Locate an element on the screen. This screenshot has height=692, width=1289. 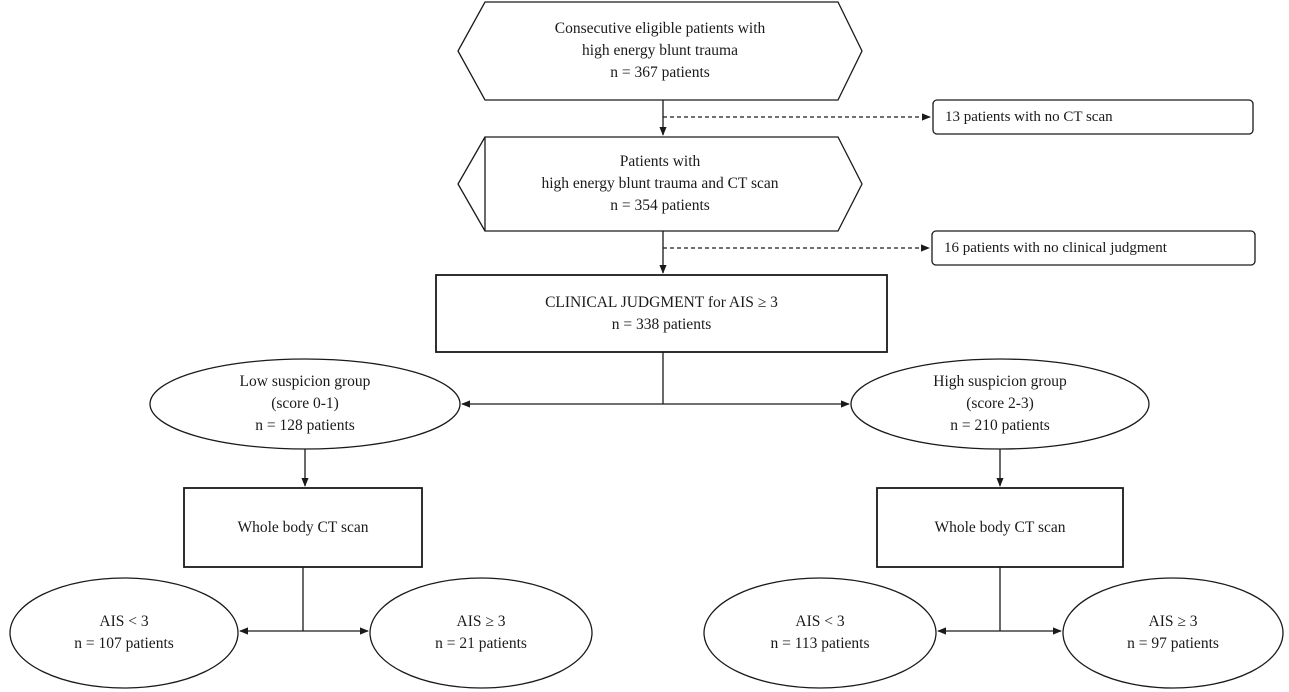
low-ais-ge3-line2: n = 21 patients is located at coordinates (481, 643).